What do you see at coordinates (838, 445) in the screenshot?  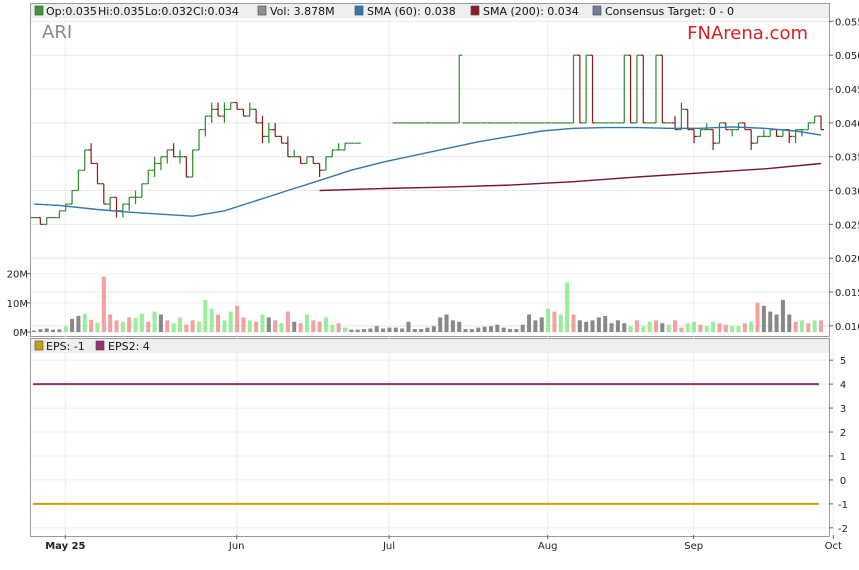 I see `eps-axis: 5 4 3 2 1 0 -1 -2` at bounding box center [838, 445].